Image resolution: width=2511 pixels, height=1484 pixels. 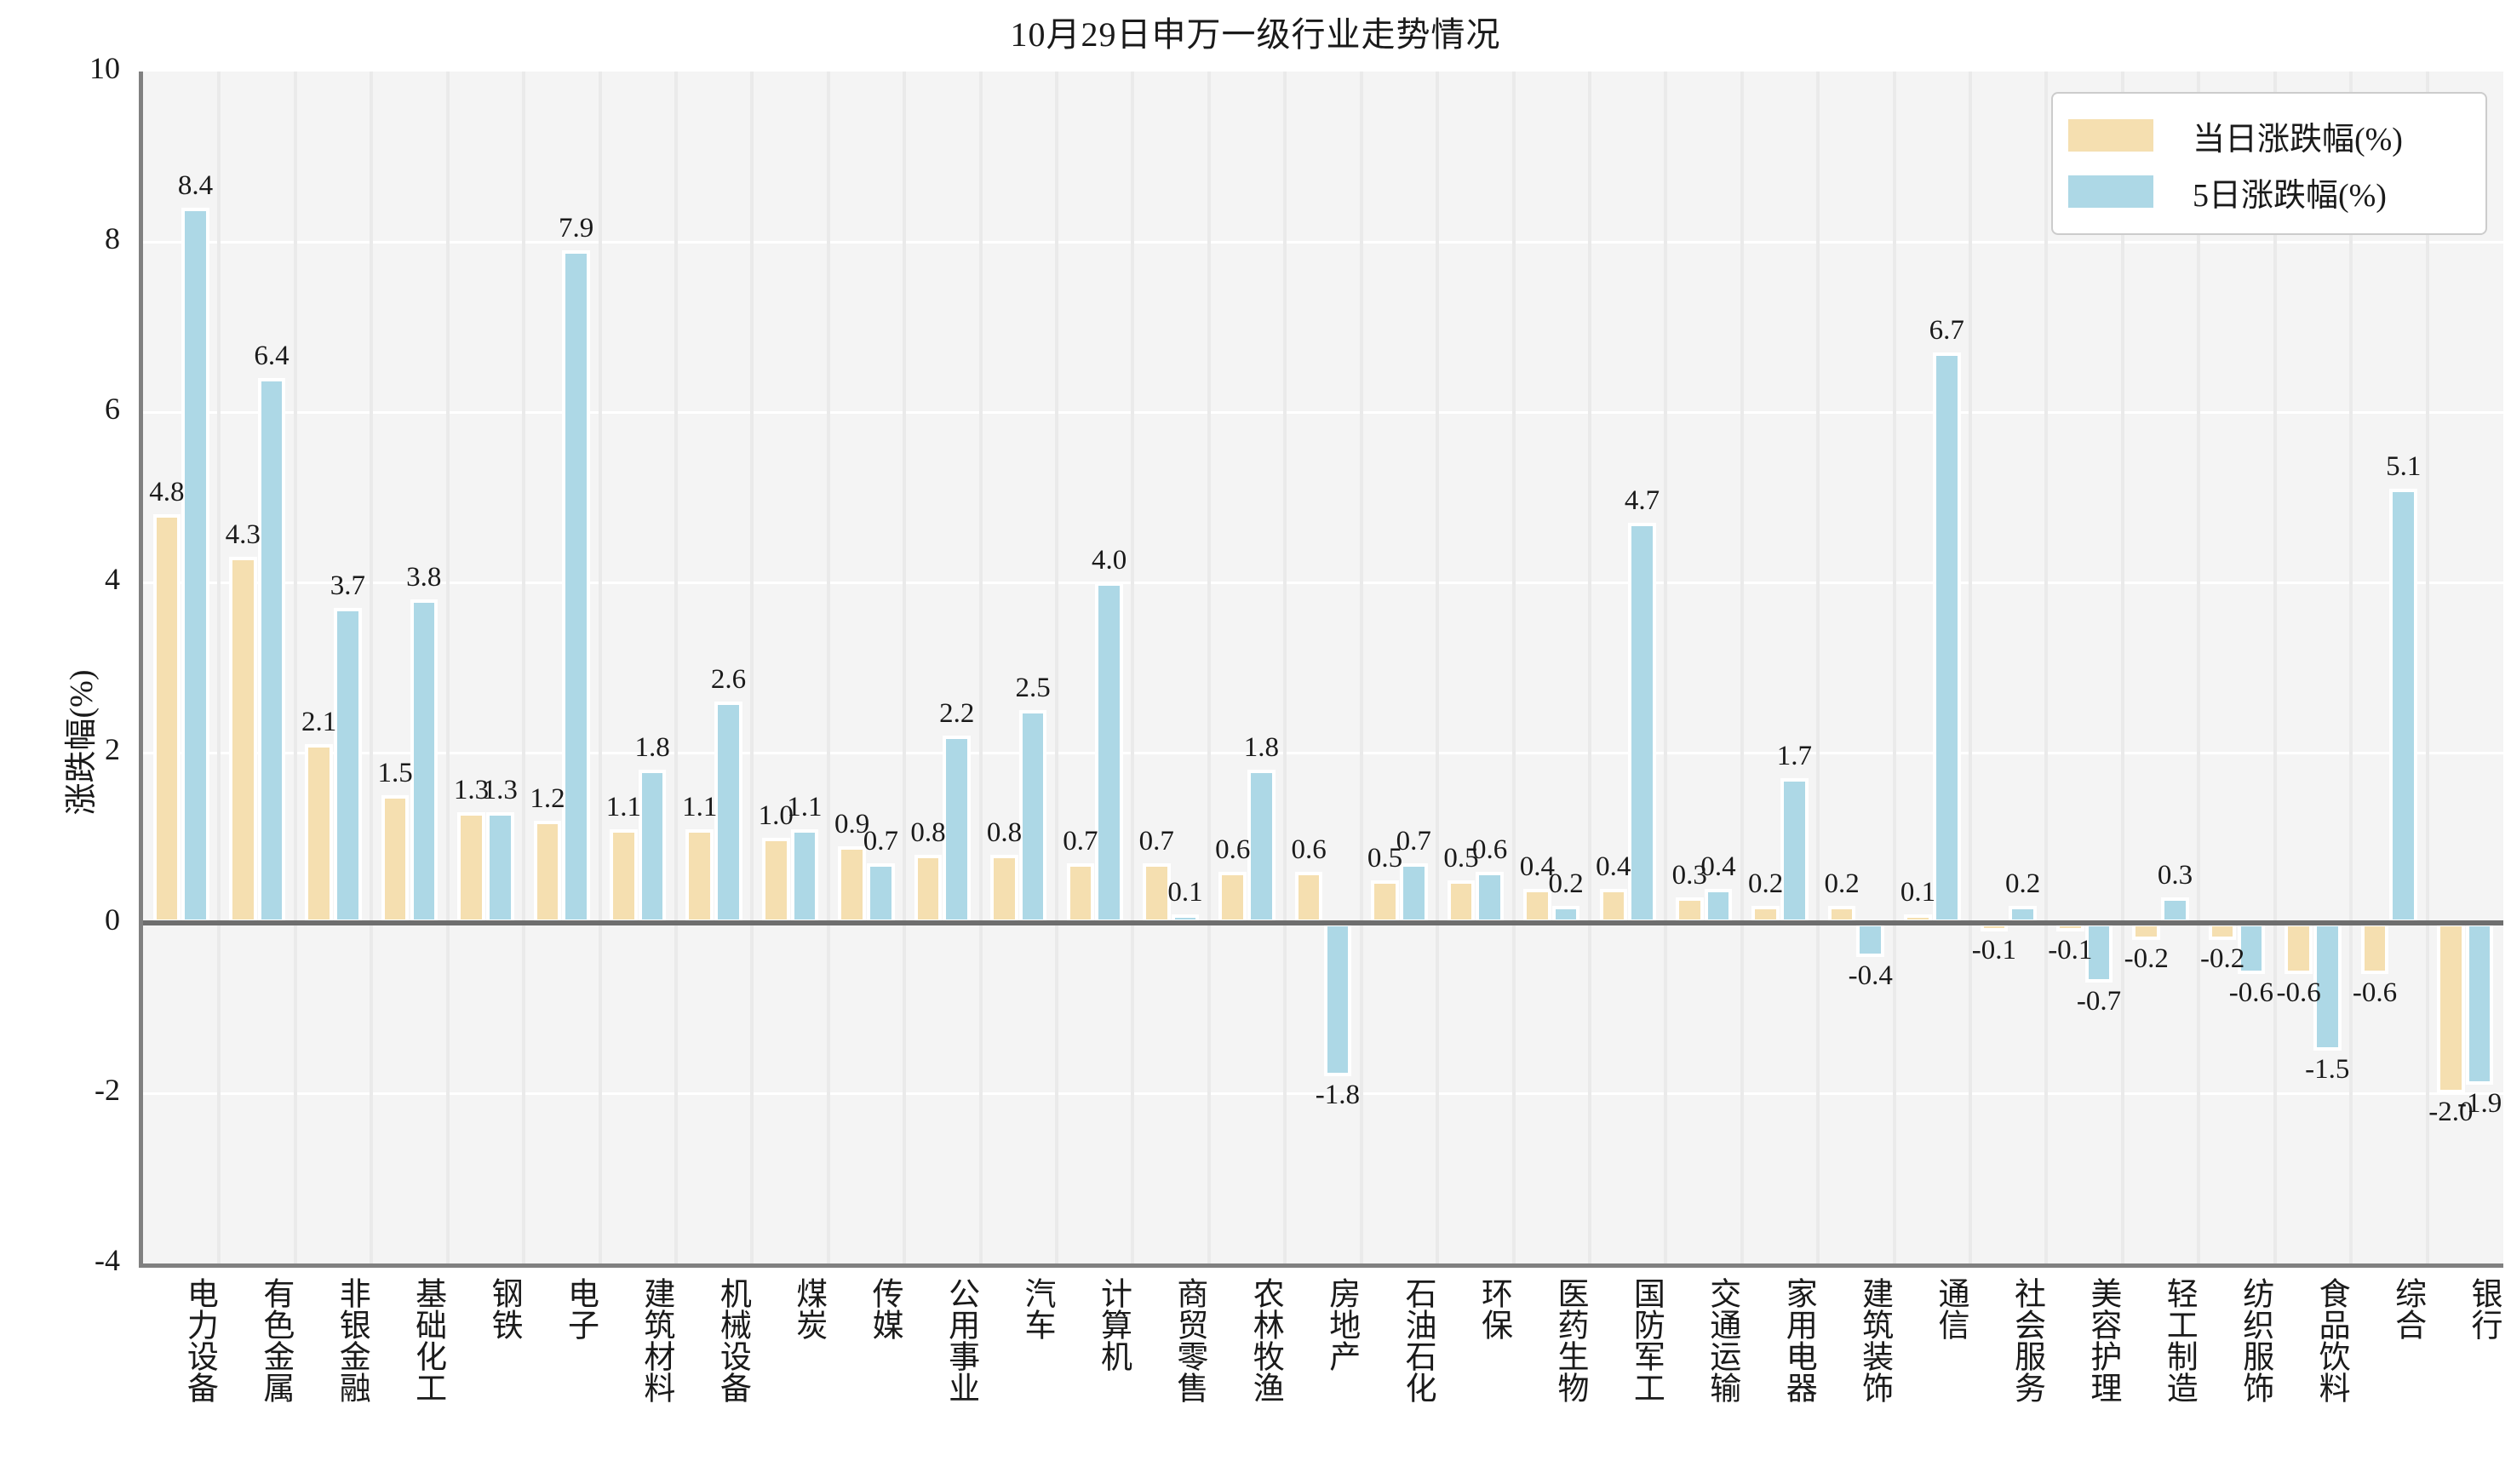 What do you see at coordinates (1461, 859) in the screenshot?
I see `bar-value-label: 0.5` at bounding box center [1461, 859].